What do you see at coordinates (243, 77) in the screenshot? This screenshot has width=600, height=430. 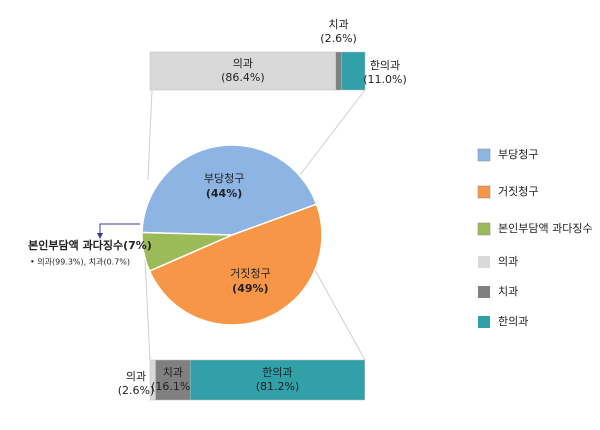 I see `segment-value-label: (86.4%)` at bounding box center [243, 77].